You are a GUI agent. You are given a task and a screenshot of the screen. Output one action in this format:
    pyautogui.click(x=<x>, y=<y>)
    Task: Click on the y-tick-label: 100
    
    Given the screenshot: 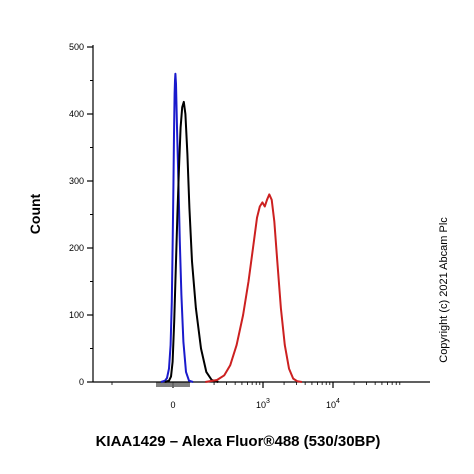 What is the action you would take?
    pyautogui.click(x=76, y=315)
    